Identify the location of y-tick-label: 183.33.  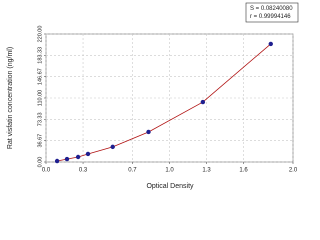
(40, 55).